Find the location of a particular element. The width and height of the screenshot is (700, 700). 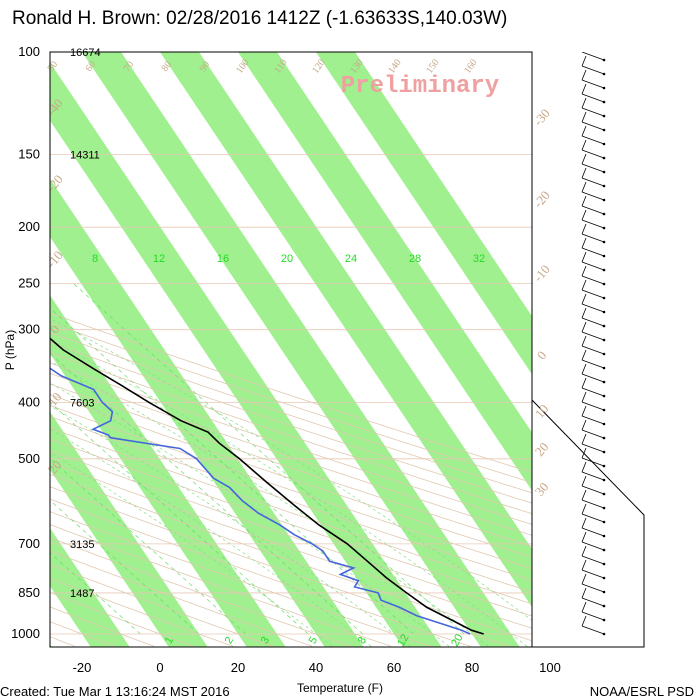

y-tick-label: 100 is located at coordinates (29, 51).